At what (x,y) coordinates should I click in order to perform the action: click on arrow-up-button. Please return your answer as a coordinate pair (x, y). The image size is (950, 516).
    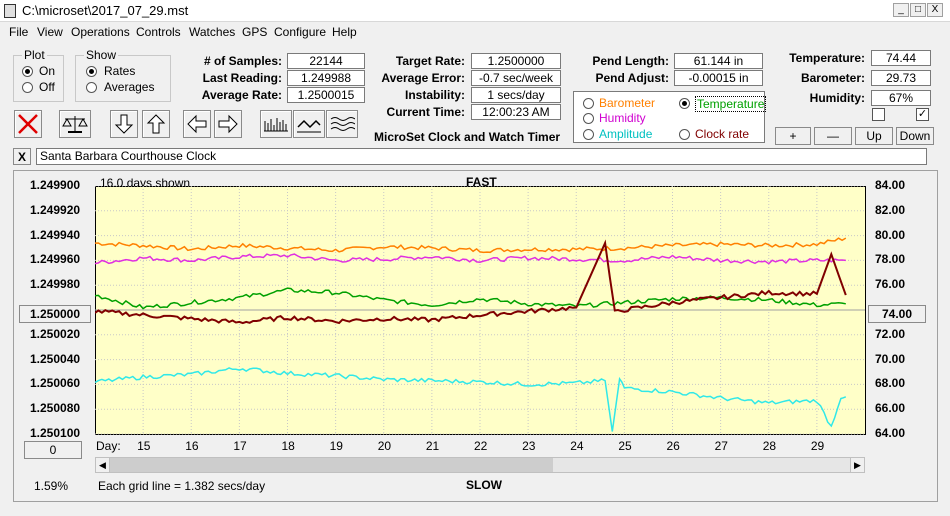
    Looking at the image, I should click on (156, 124).